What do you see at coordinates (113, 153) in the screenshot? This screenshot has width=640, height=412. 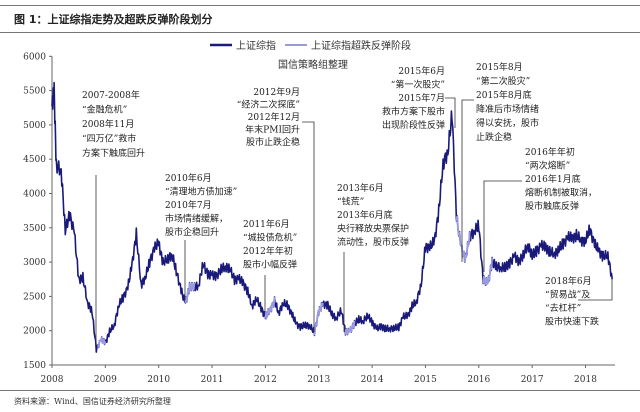 I see `annotation-text: 方案下触底回升` at bounding box center [113, 153].